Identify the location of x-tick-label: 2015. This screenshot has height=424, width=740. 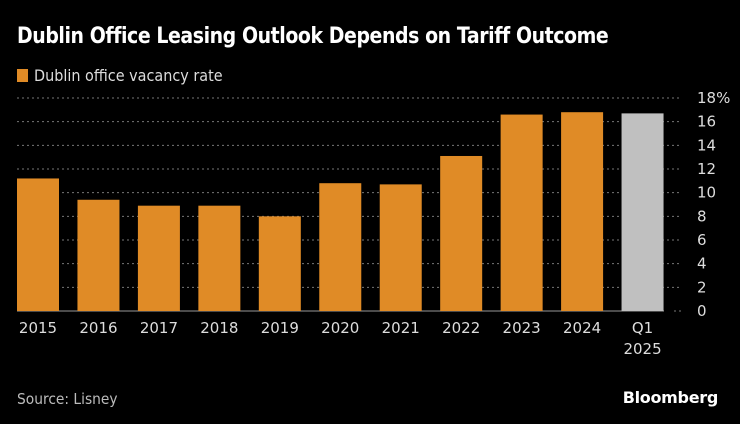
(38, 328).